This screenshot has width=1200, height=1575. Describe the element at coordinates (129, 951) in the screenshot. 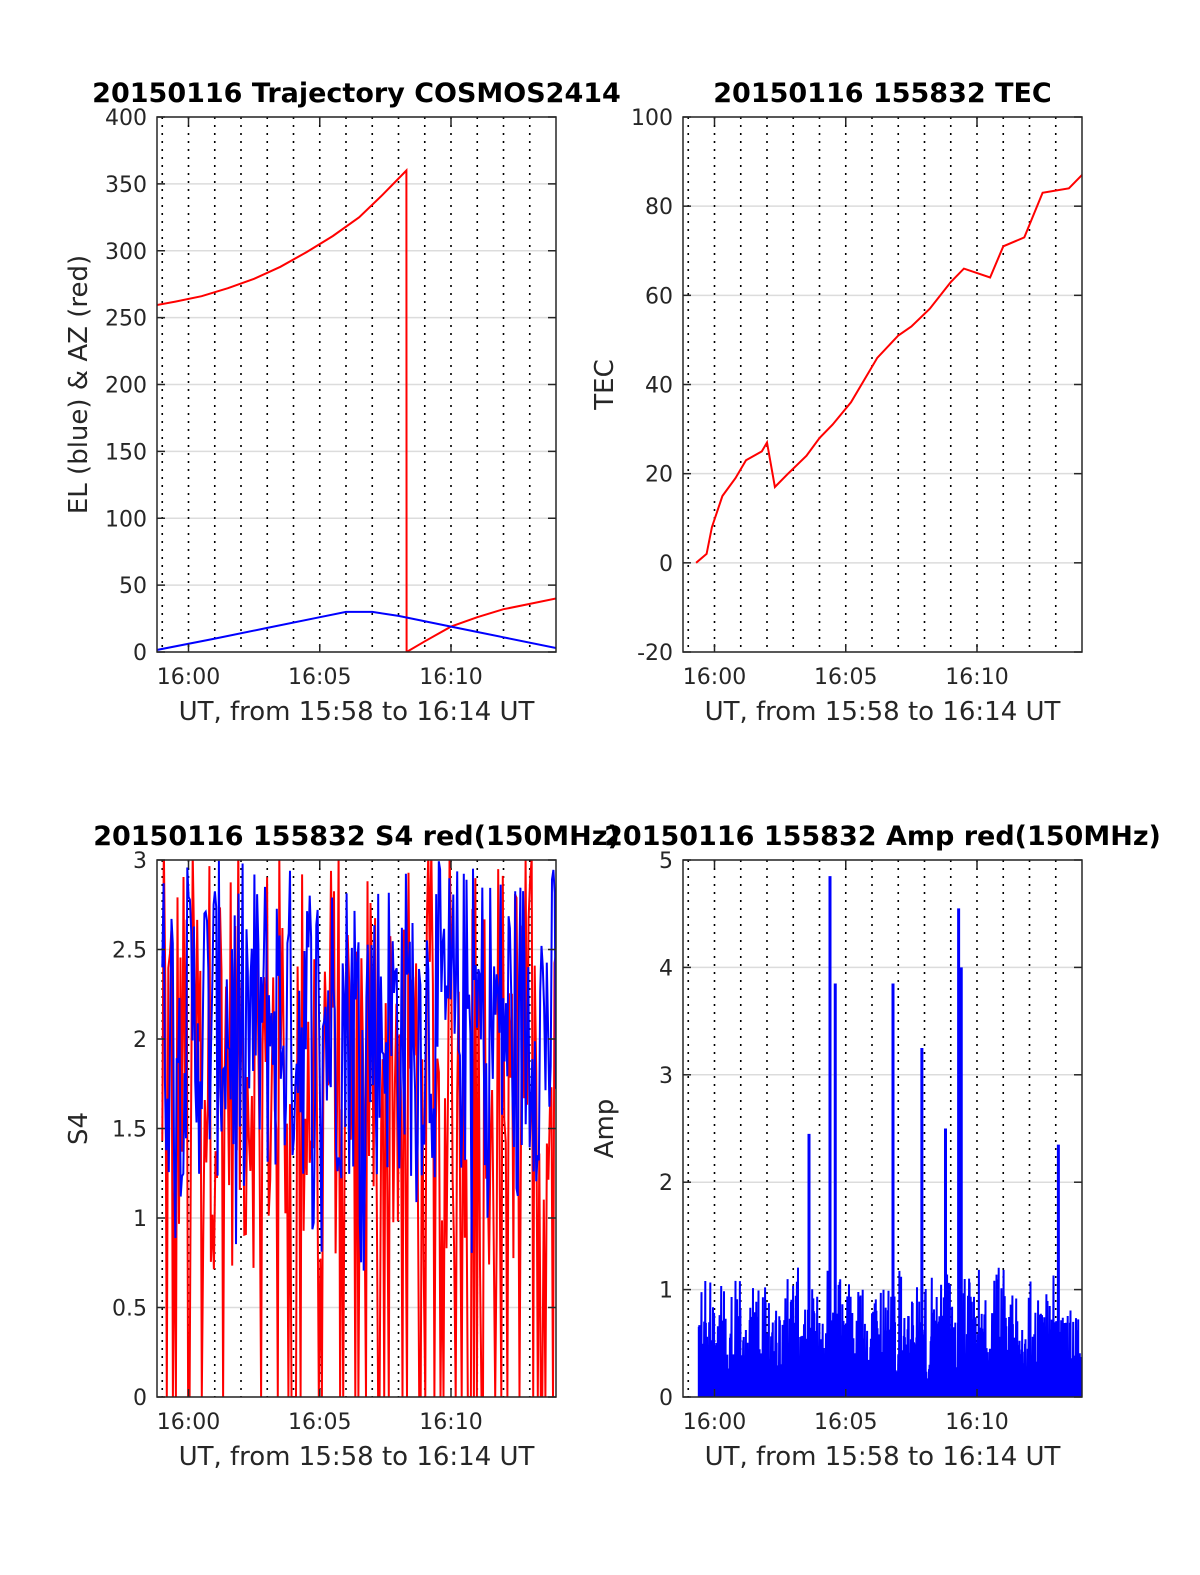

I see `y-tick-label: 2.5` at that location.